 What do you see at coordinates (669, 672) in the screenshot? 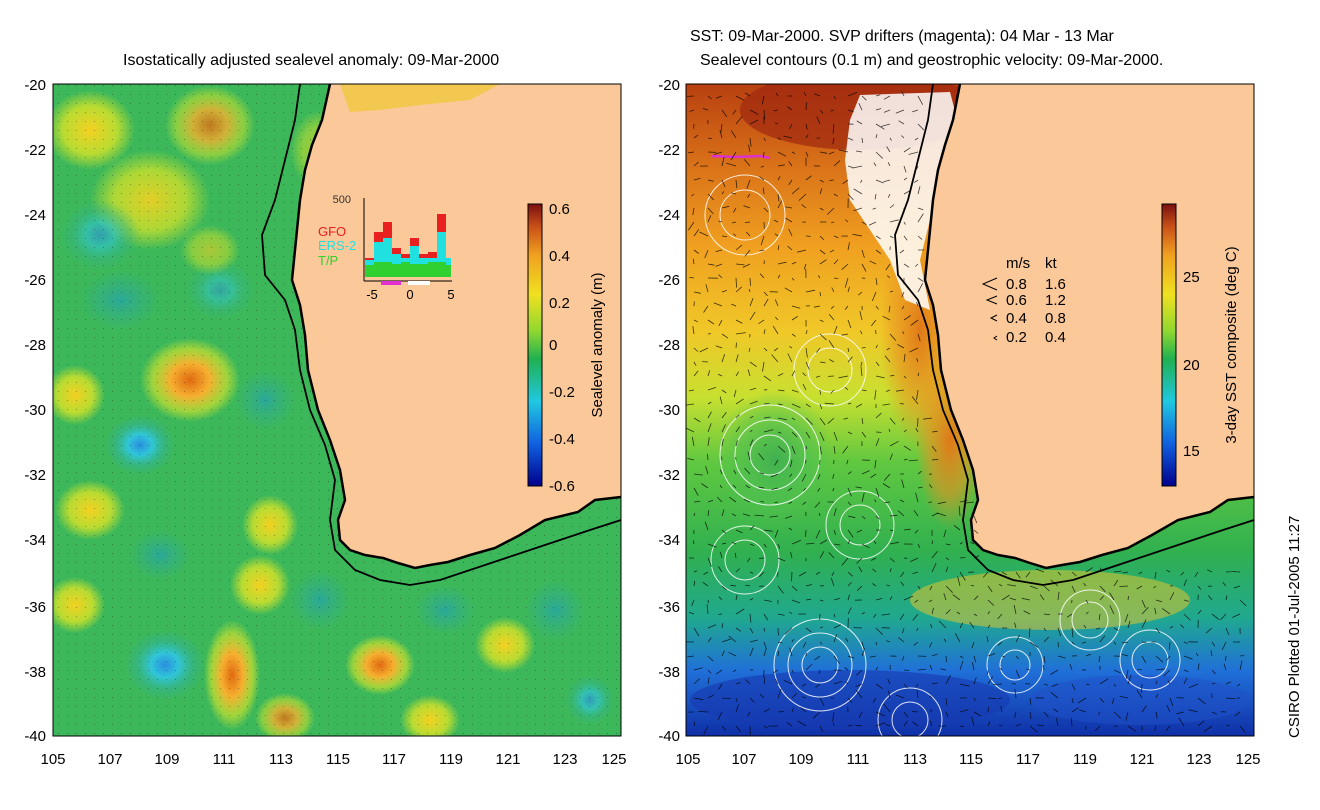
I see `right-ytick: -38` at bounding box center [669, 672].